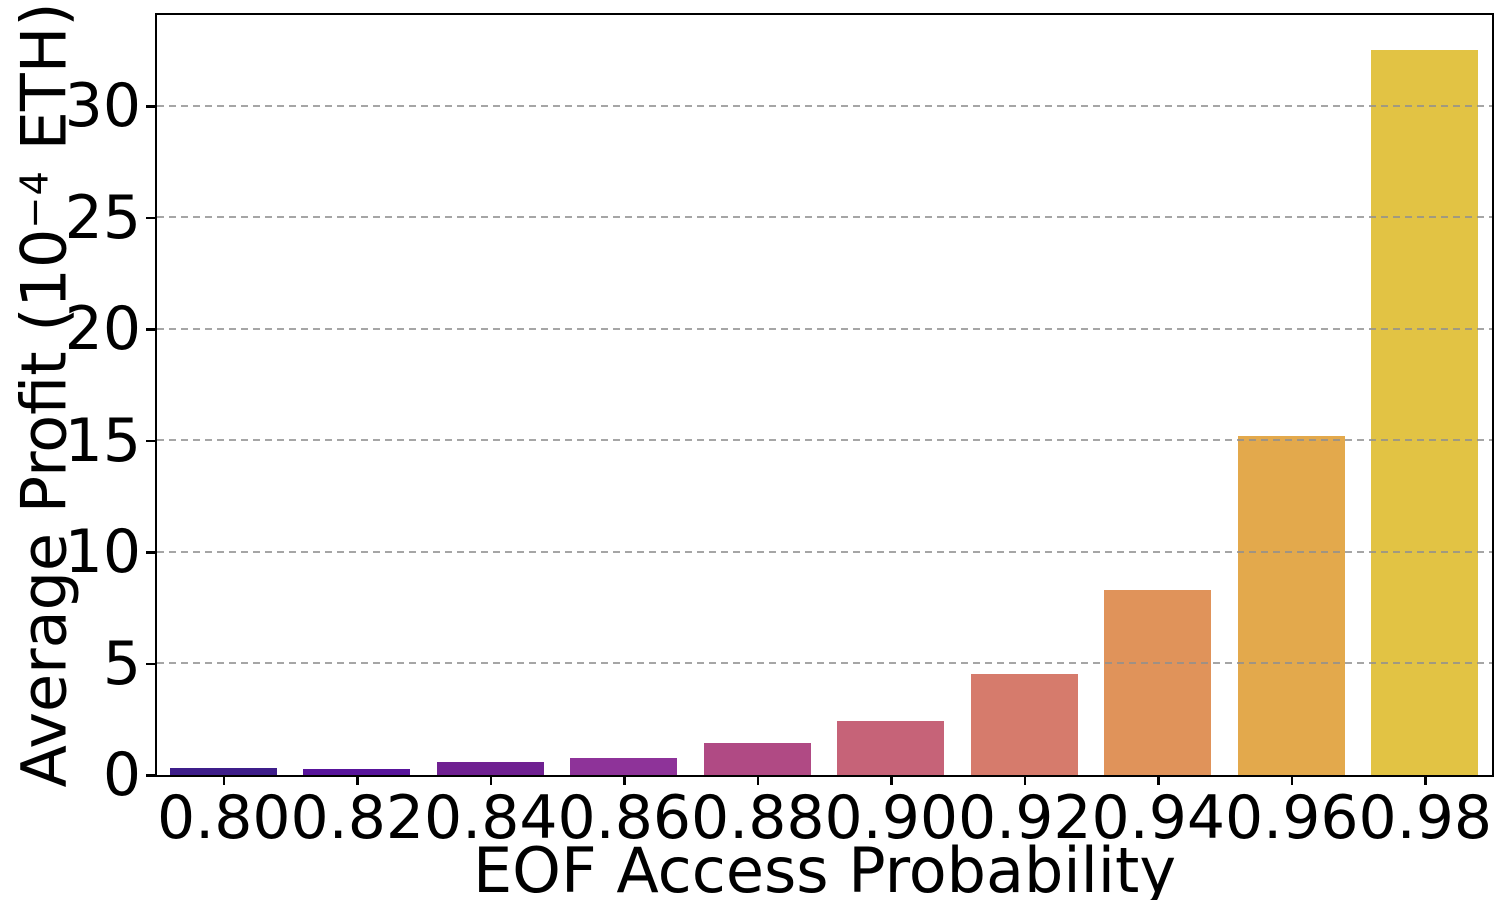  I want to click on x-tick-mark-0.80, so click(223, 780).